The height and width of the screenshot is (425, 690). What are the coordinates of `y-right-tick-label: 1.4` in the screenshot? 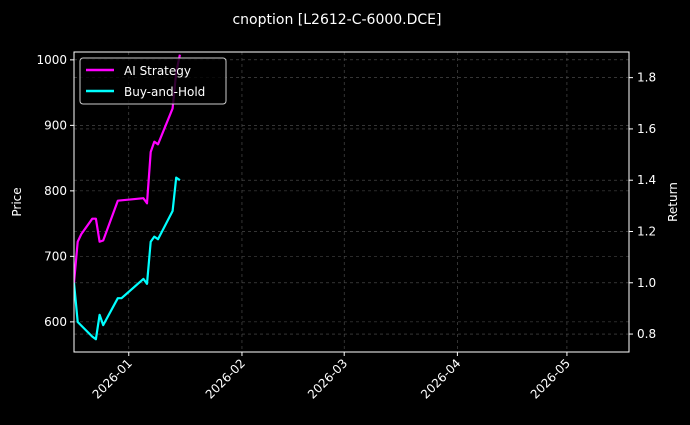 It's located at (646, 180).